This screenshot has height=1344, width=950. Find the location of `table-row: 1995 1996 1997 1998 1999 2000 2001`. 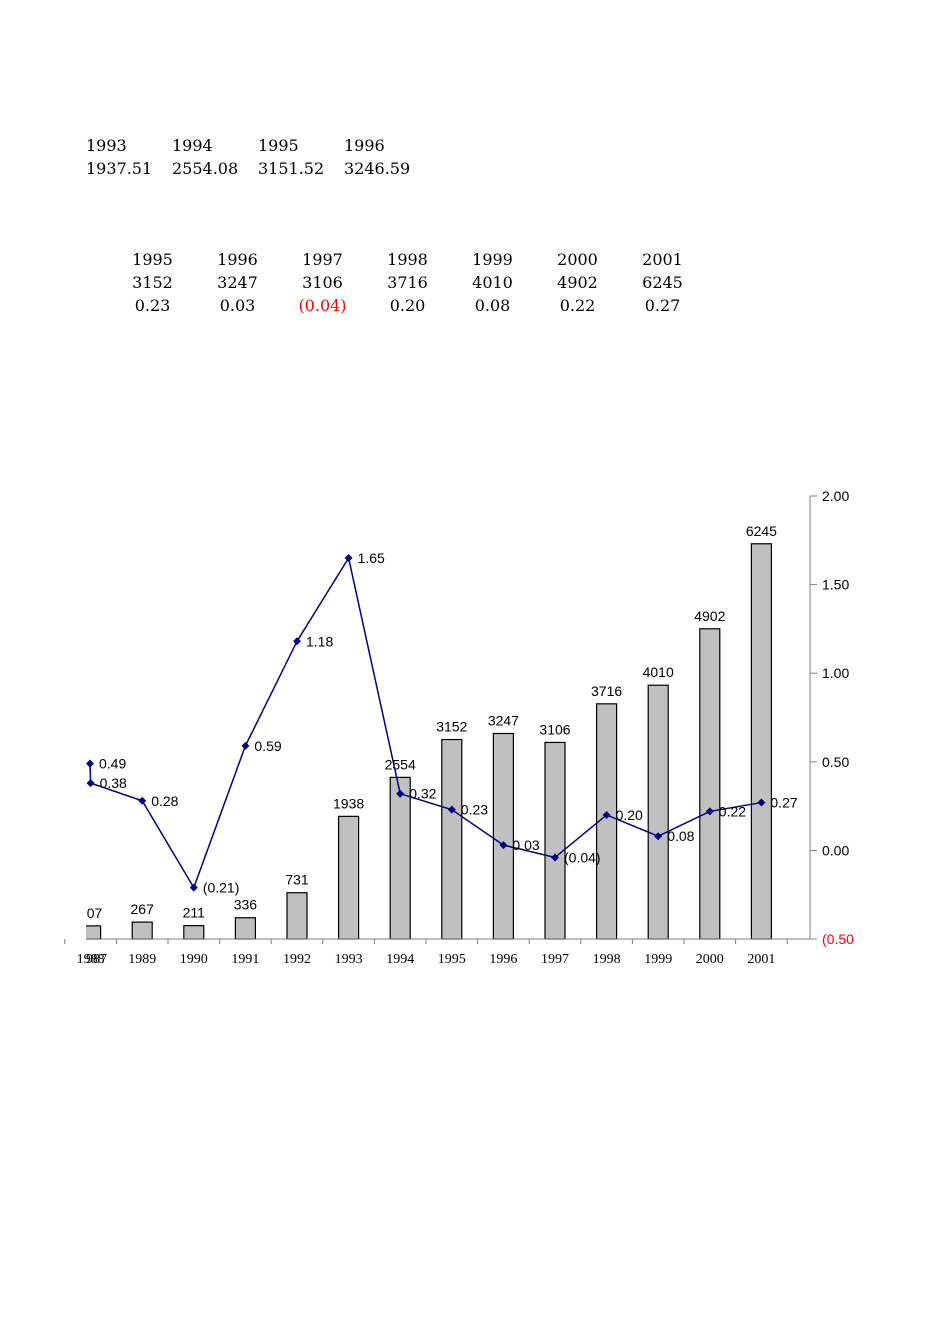

table-row: 1995 1996 1997 1998 1999 2000 2001 is located at coordinates (407, 259).